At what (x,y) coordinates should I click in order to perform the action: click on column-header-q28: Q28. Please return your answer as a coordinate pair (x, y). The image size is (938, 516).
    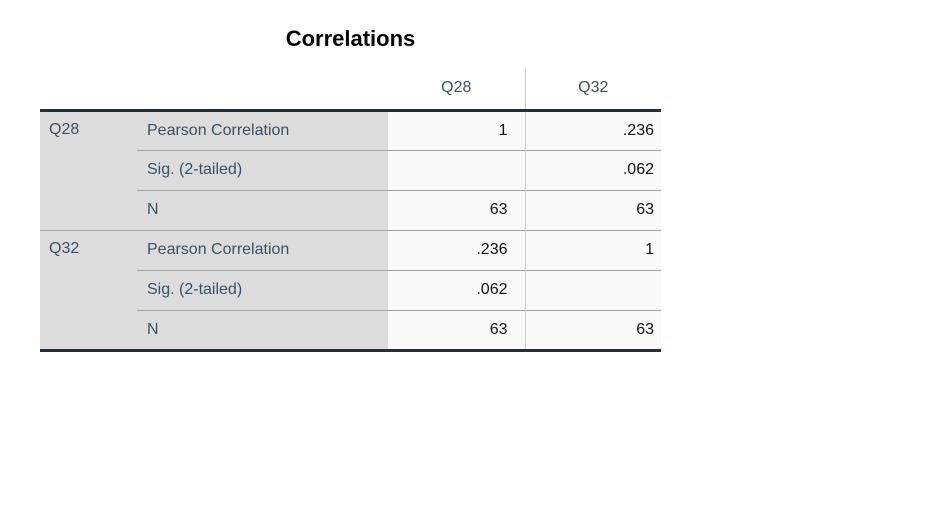
    Looking at the image, I should click on (456, 90).